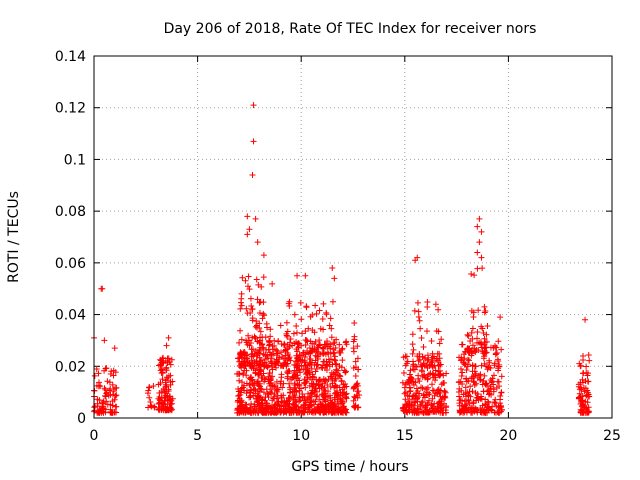 Image resolution: width=640 pixels, height=480 pixels. Describe the element at coordinates (197, 436) in the screenshot. I see `x-tick-label: 5` at that location.